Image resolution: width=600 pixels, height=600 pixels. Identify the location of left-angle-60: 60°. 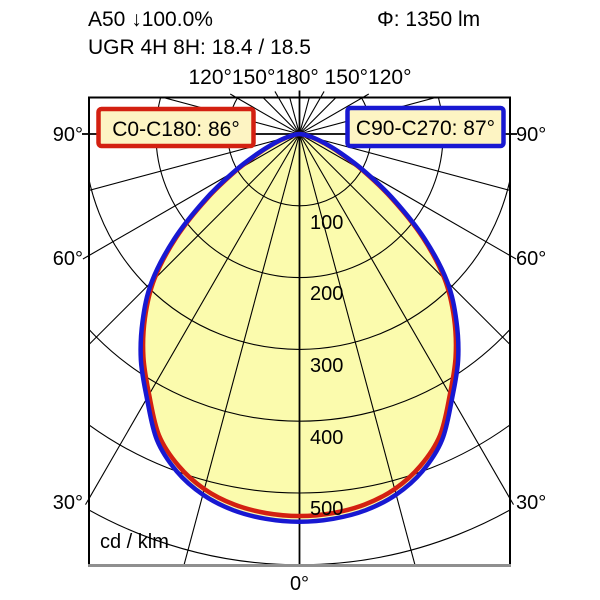
(68, 259).